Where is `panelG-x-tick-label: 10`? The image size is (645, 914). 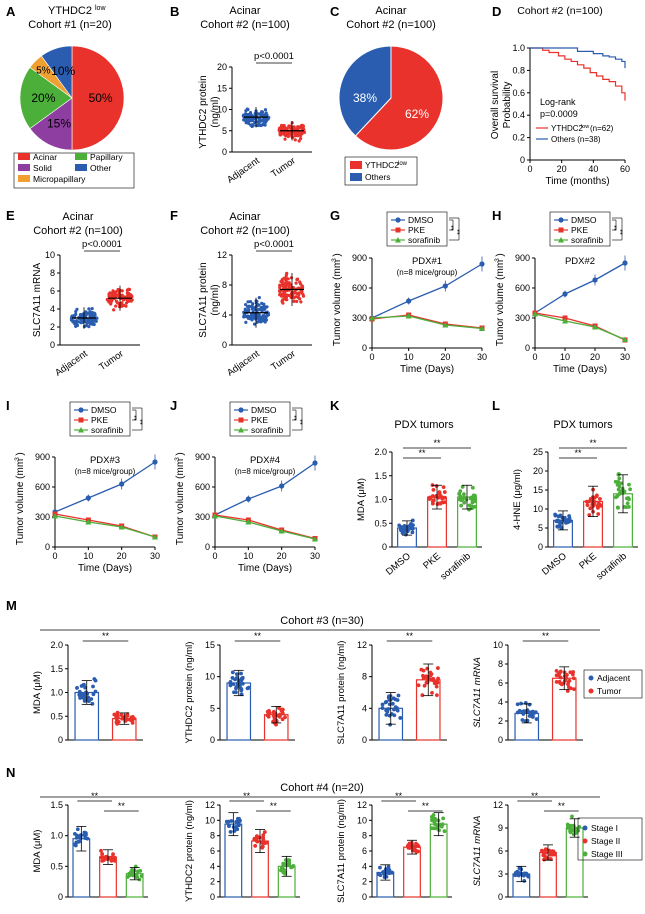
panelG-x-tick-label: 10 is located at coordinates (409, 357).